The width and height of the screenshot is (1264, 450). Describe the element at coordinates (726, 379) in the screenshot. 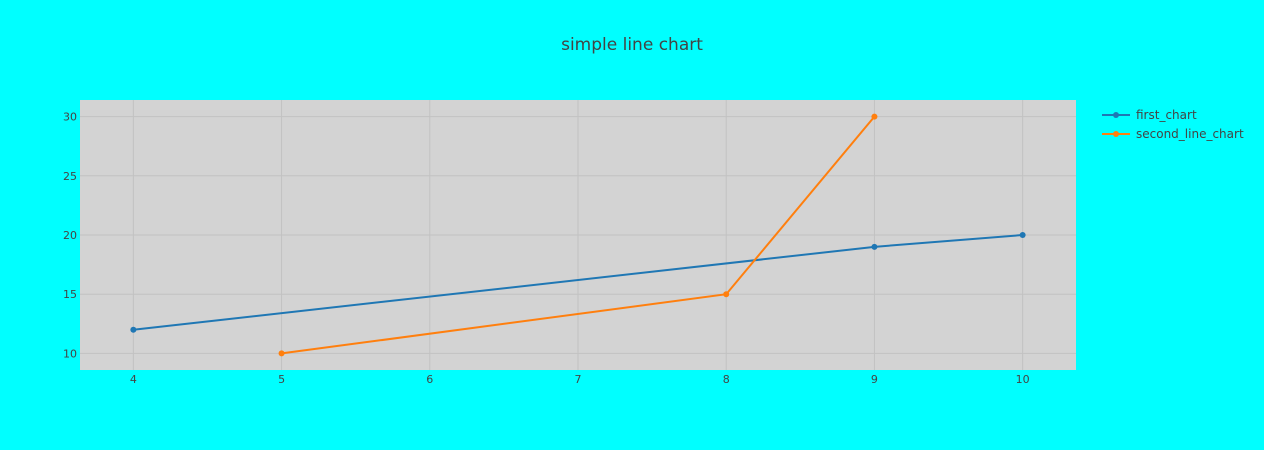

I see `x-tick-label: 8` at that location.